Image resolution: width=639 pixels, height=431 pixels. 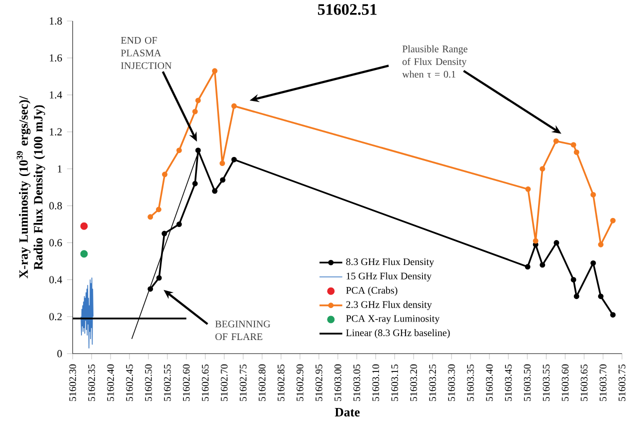 What do you see at coordinates (398, 333) in the screenshot?
I see `legend-label: Linear (8.3 GHz baseline)` at bounding box center [398, 333].